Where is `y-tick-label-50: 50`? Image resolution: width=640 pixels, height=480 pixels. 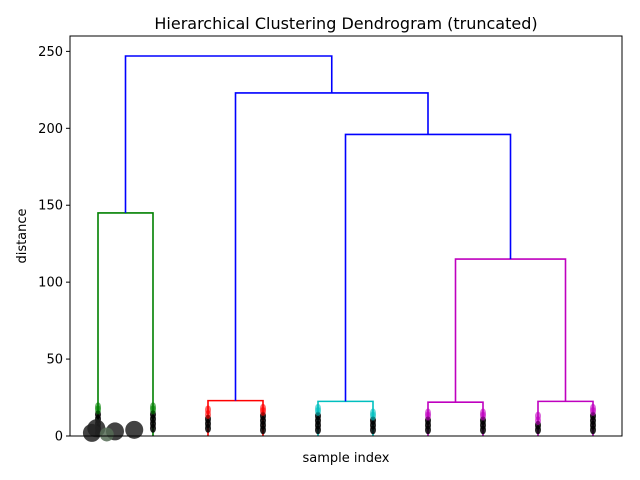
y-tick-label-50: 50 is located at coordinates (54, 360).